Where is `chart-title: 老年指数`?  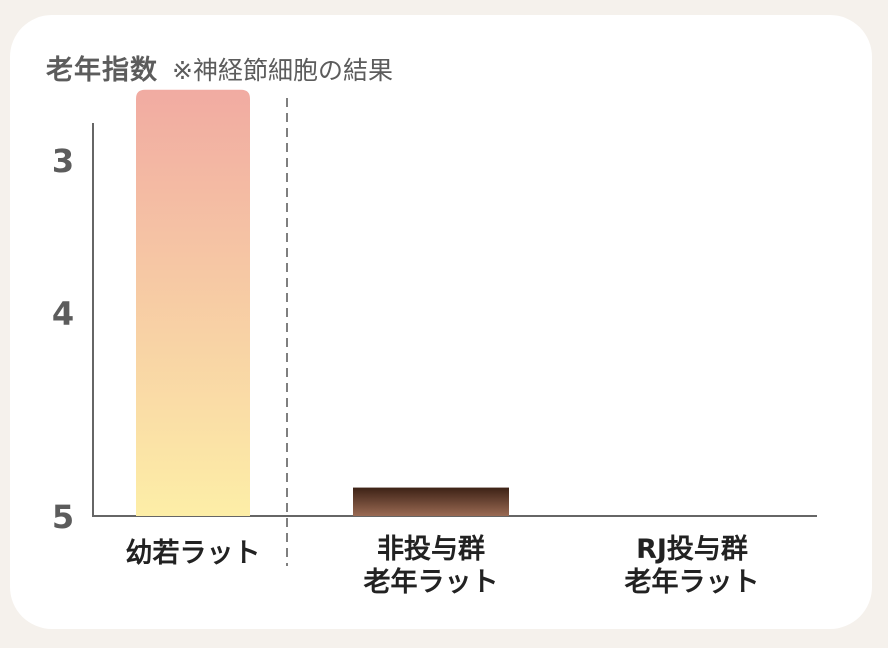 chart-title: 老年指数 is located at coordinates (102, 70).